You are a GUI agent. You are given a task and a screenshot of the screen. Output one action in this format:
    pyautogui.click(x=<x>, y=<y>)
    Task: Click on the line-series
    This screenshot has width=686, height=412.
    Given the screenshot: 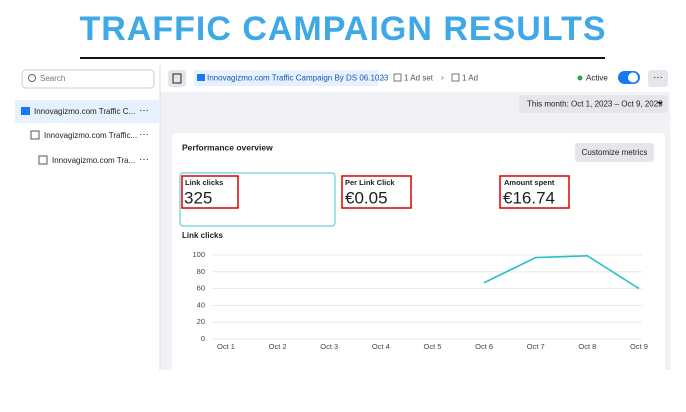 What is the action you would take?
    pyautogui.click(x=561, y=272)
    